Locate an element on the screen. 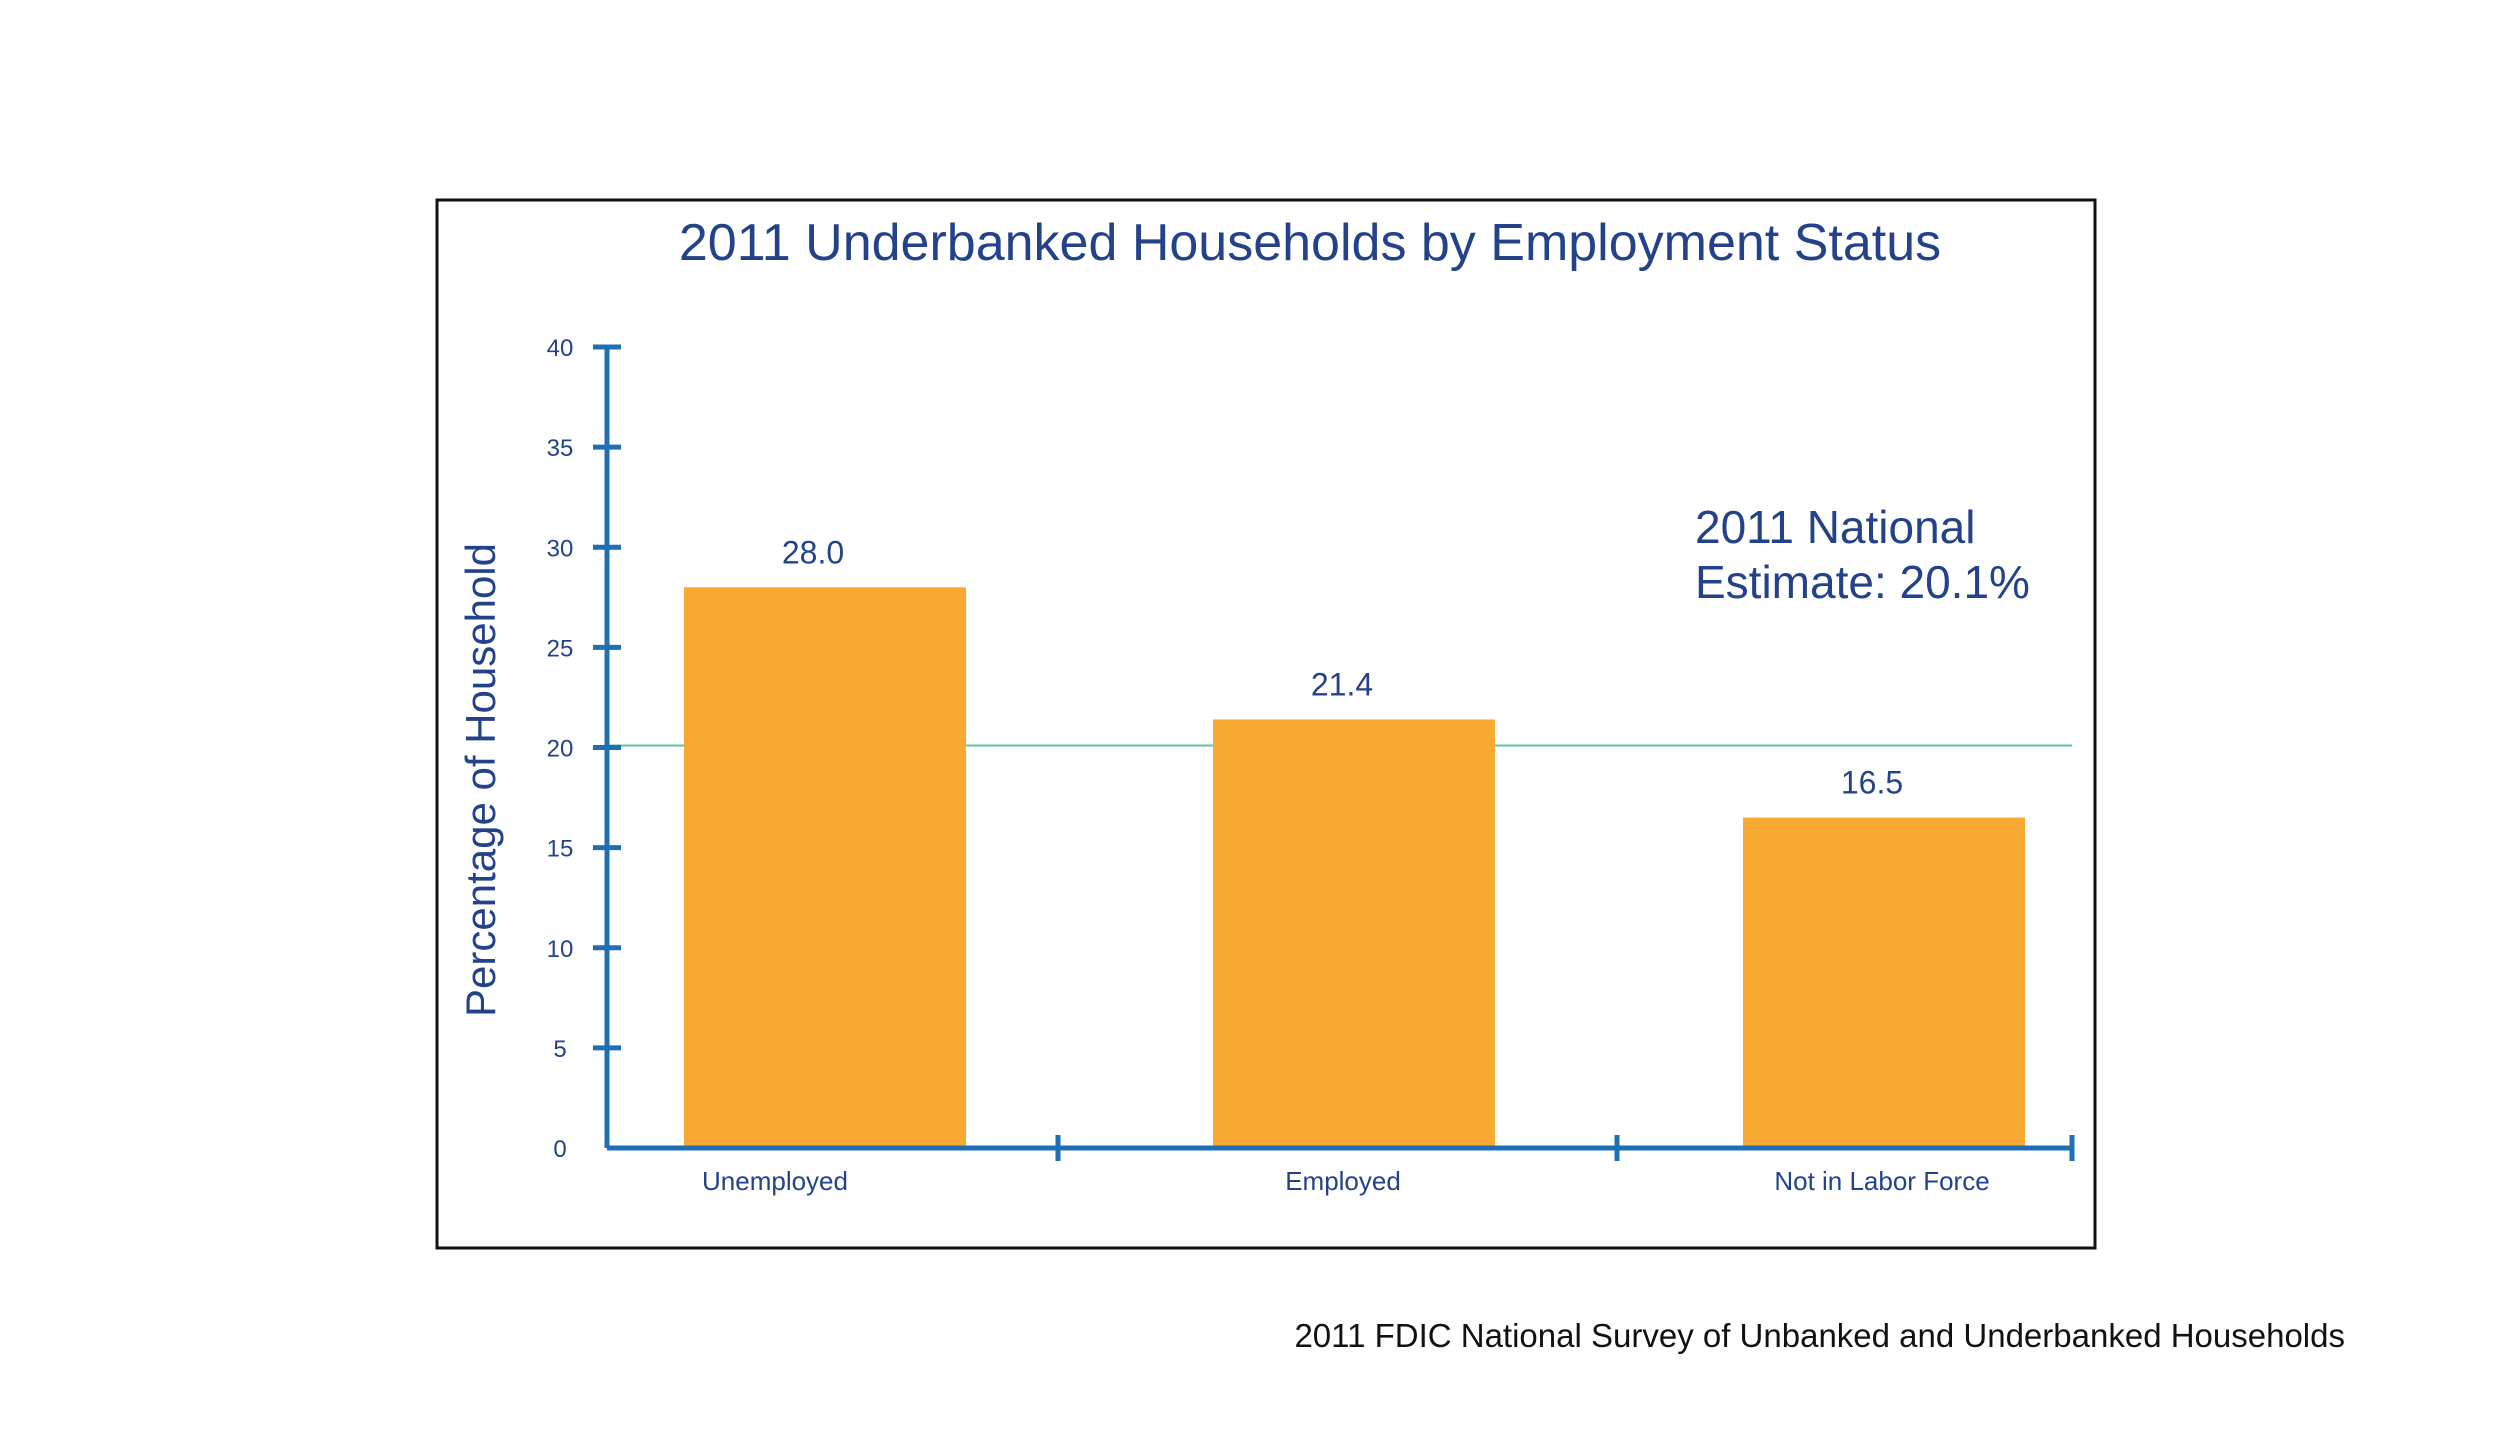 The width and height of the screenshot is (2500, 1429). y-tick-label: 5 is located at coordinates (559, 1049).